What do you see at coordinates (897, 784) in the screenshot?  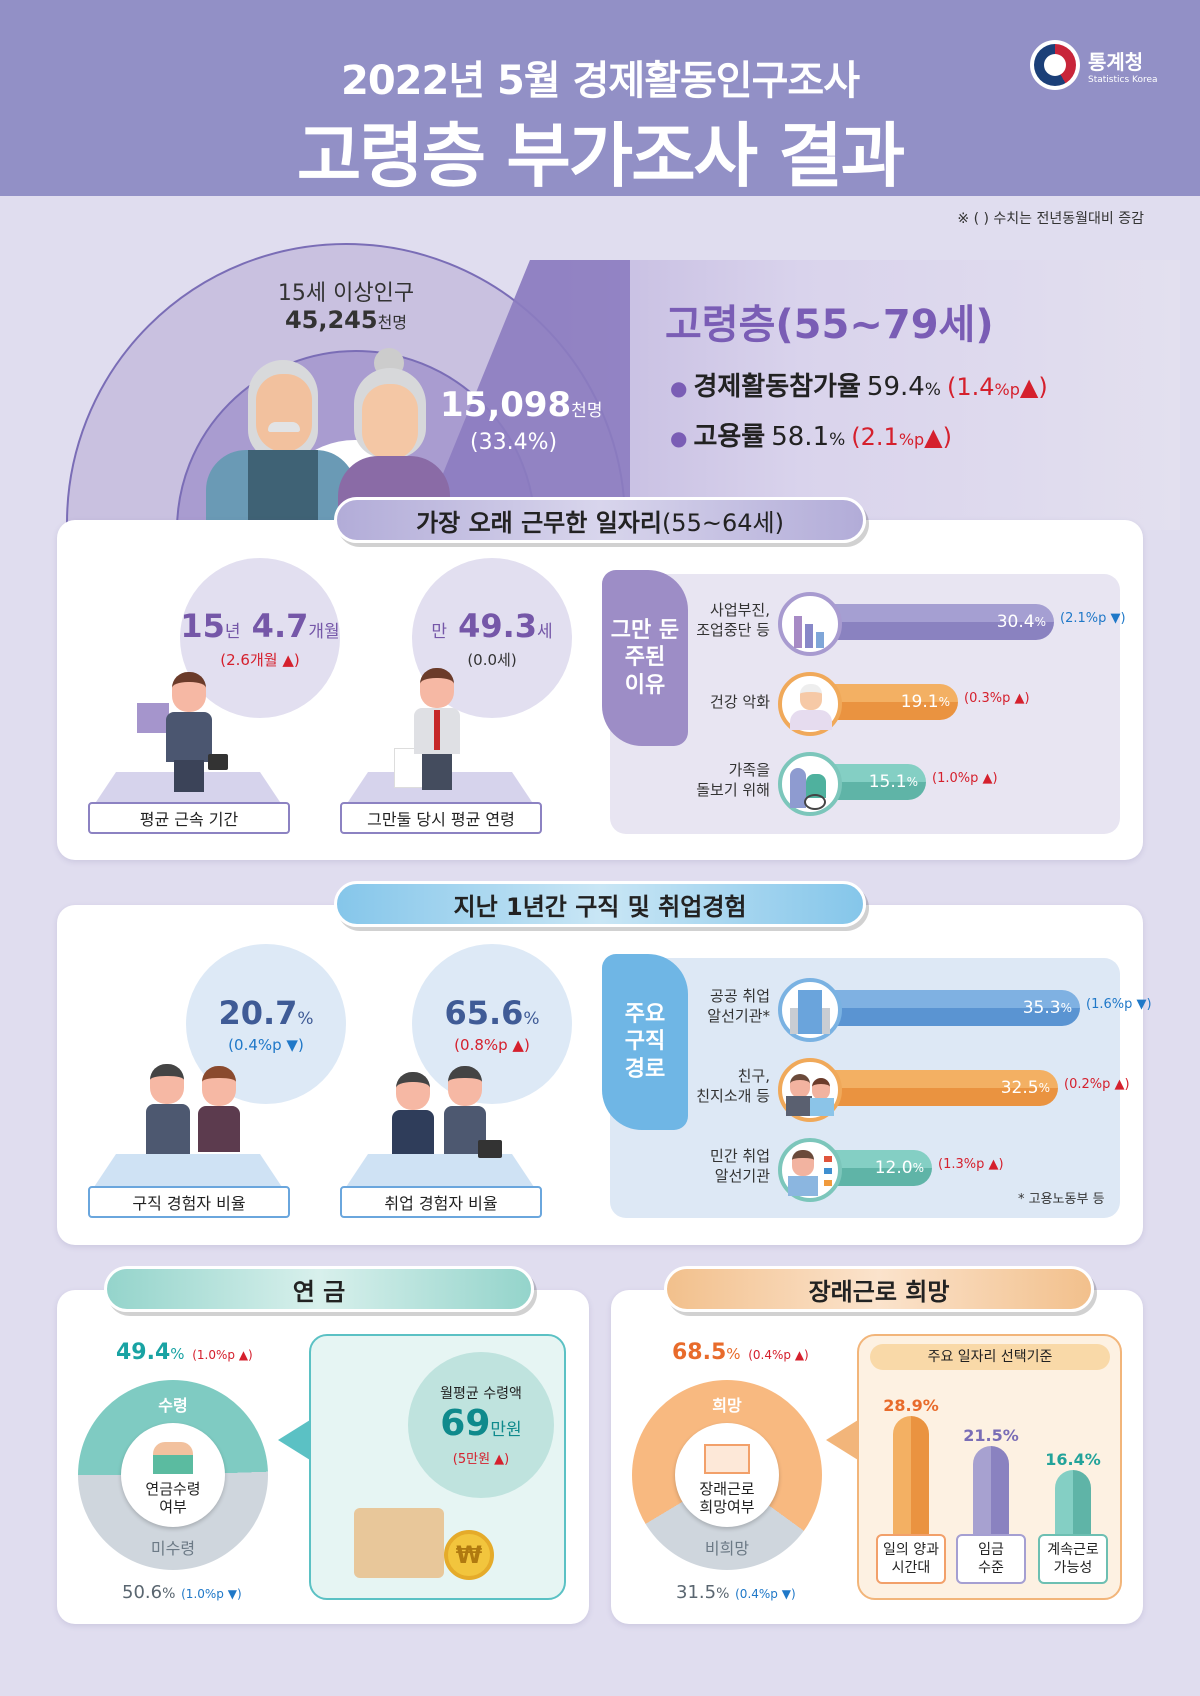 I see `reason-row-family: 가족을 돌보기 위해 15.1% (1.0%p ▲)` at bounding box center [897, 784].